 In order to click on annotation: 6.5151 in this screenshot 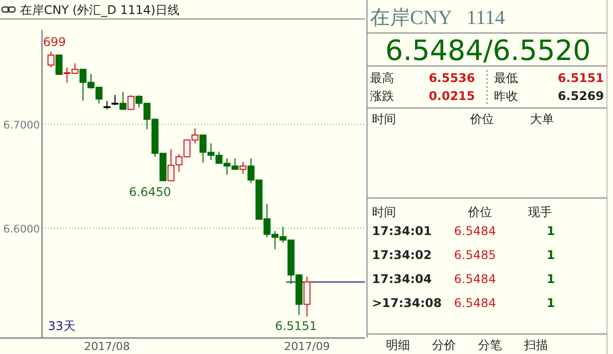, I will do `click(296, 326)`.